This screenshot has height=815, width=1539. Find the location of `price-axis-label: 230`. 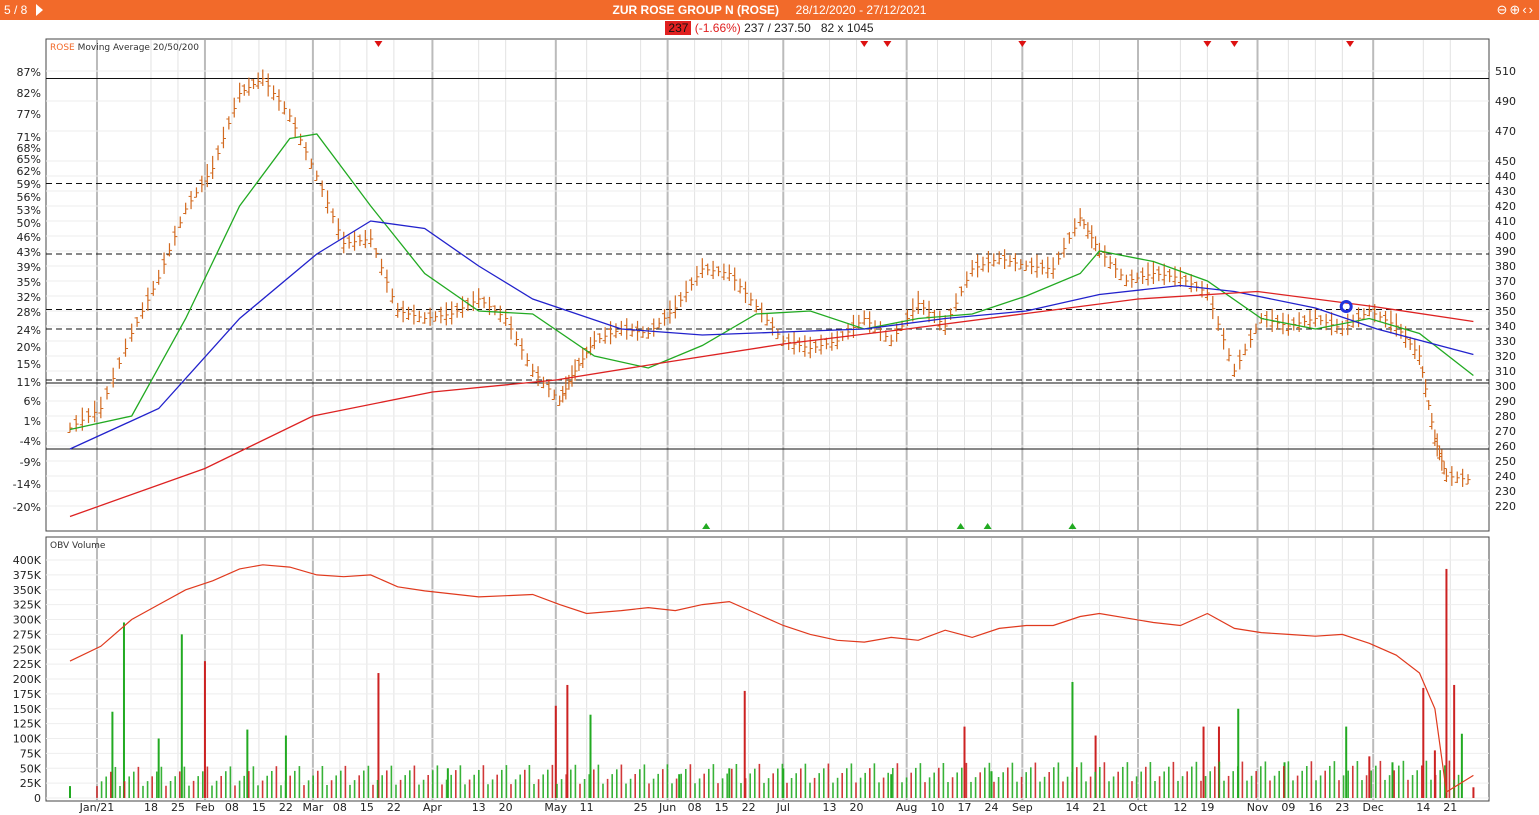

price-axis-label: 230 is located at coordinates (1505, 491).